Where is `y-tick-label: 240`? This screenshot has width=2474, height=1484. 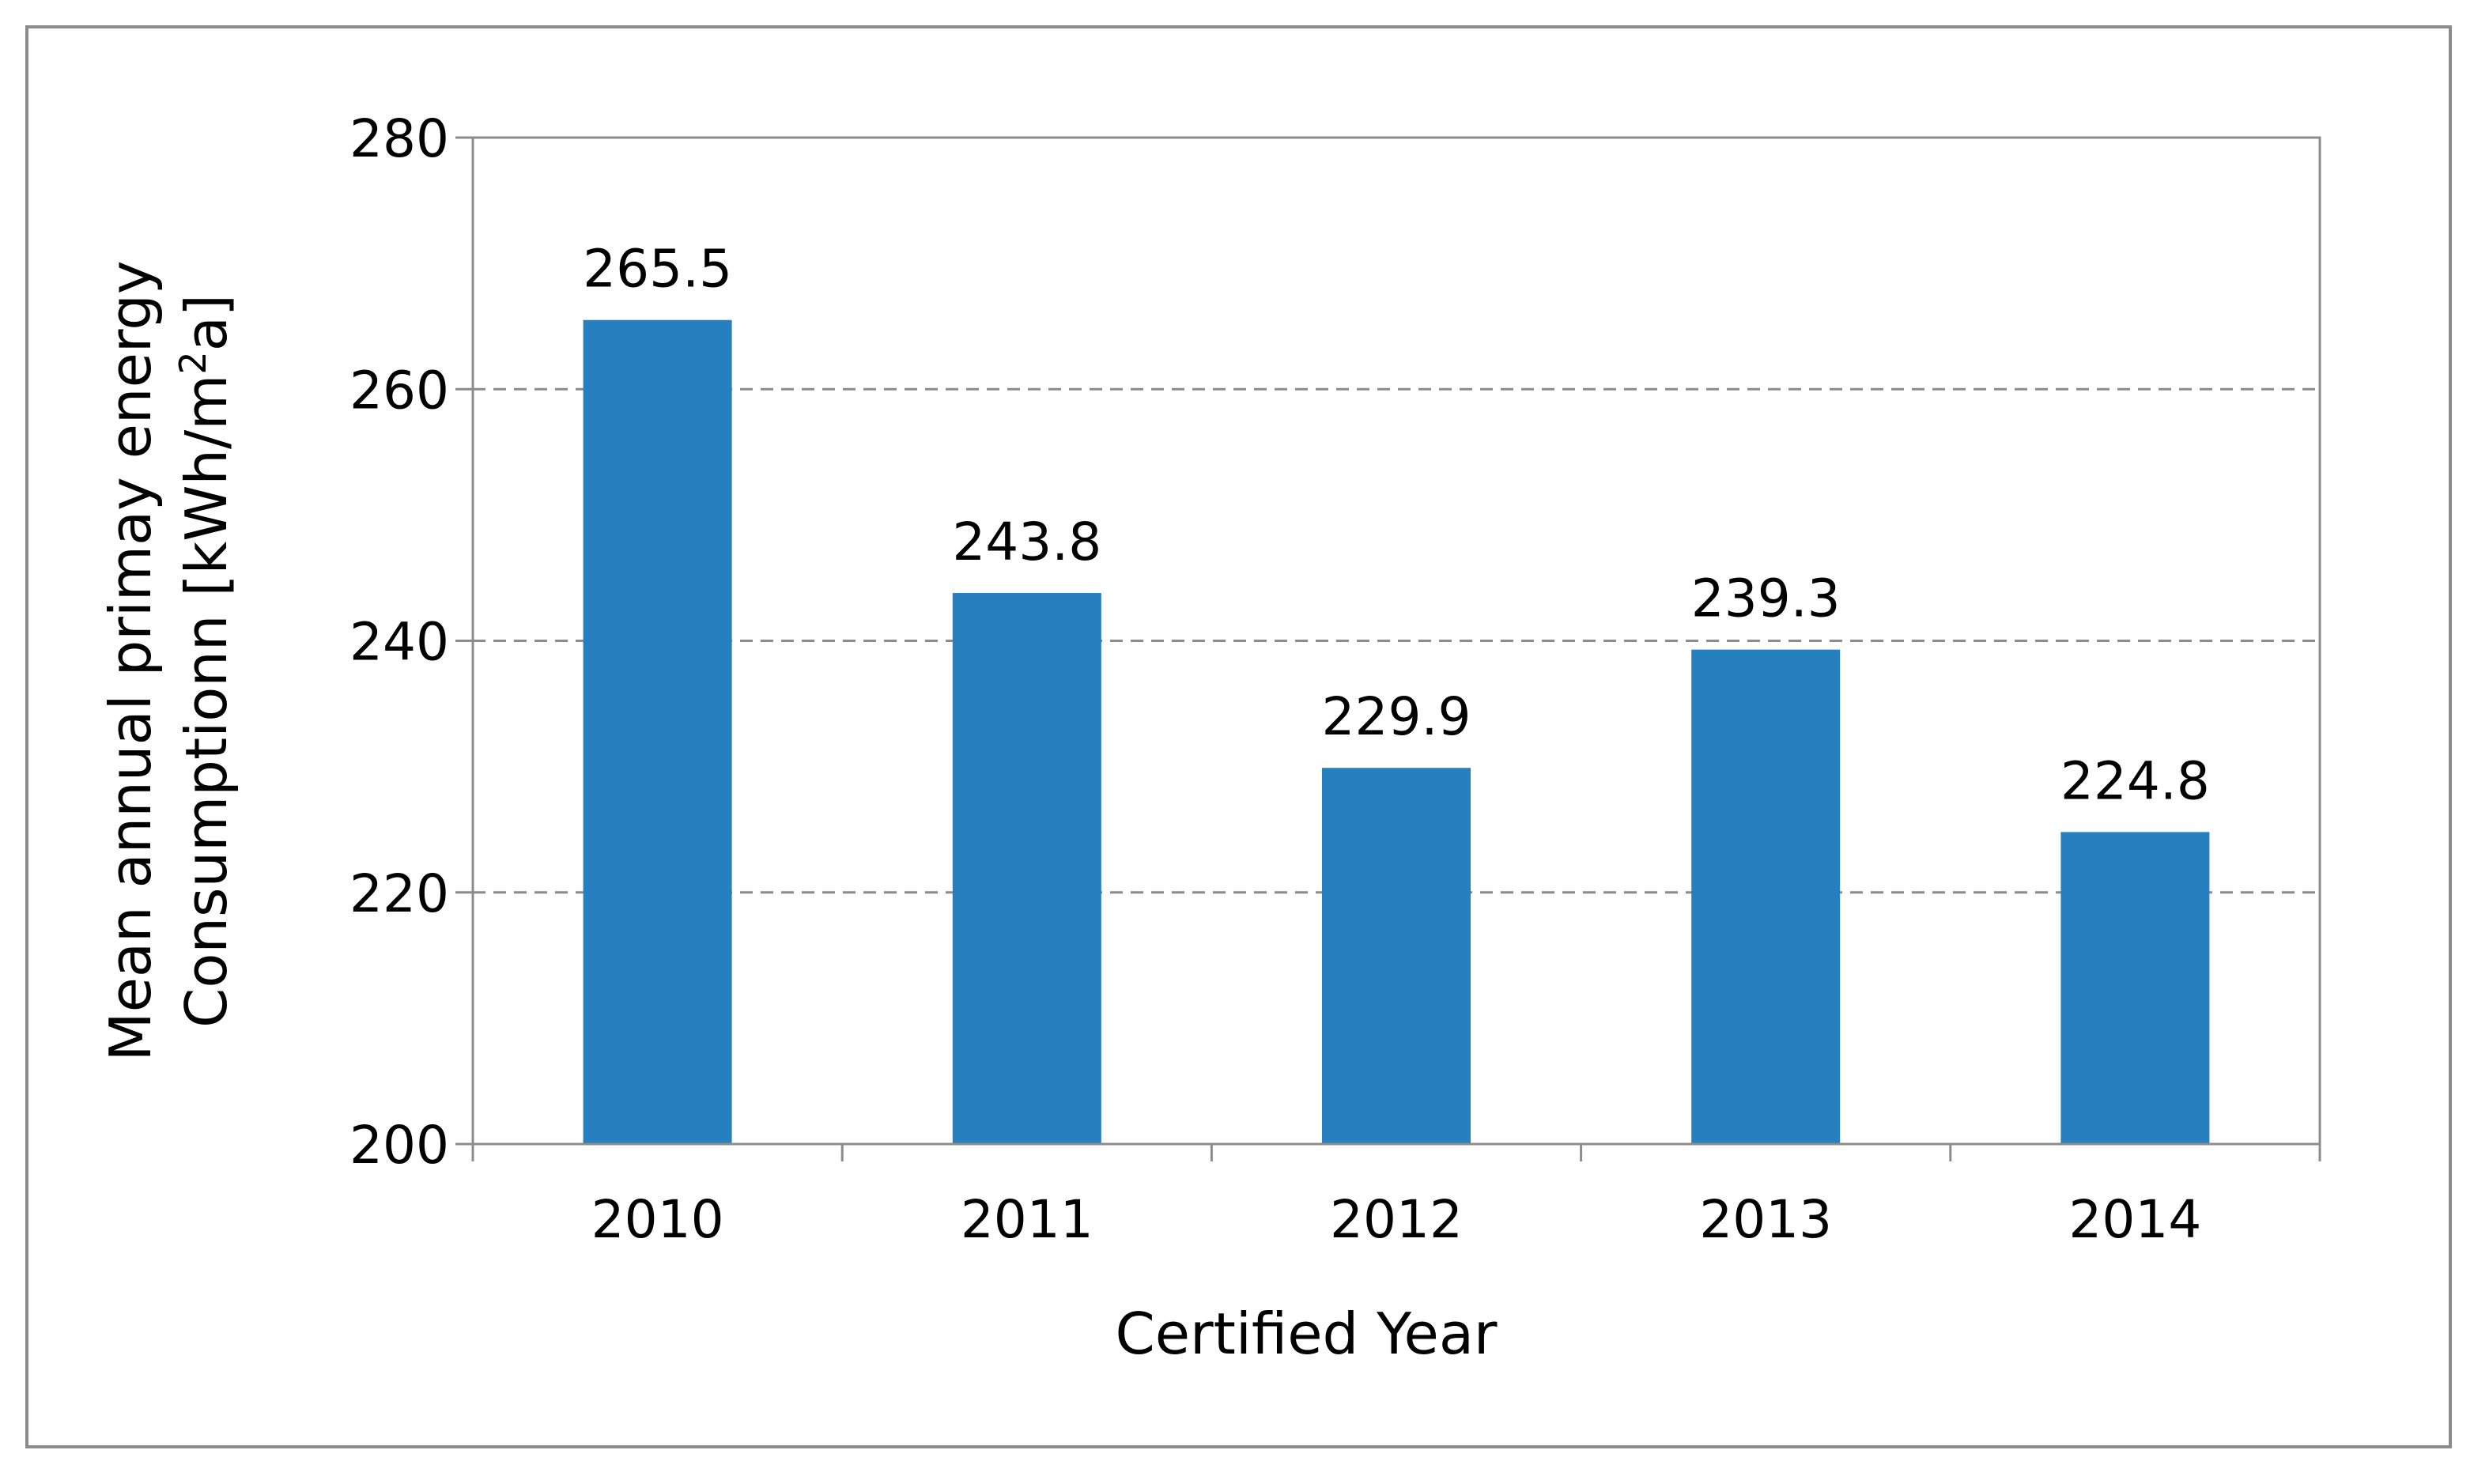 y-tick-label: 240 is located at coordinates (399, 642).